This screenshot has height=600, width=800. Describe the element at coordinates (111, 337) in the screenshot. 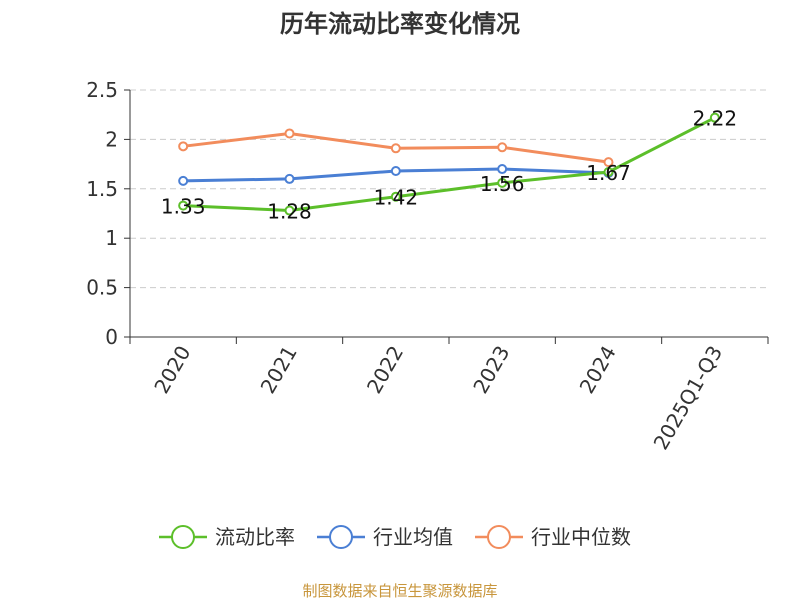

I see `y-tick-label: 0` at that location.